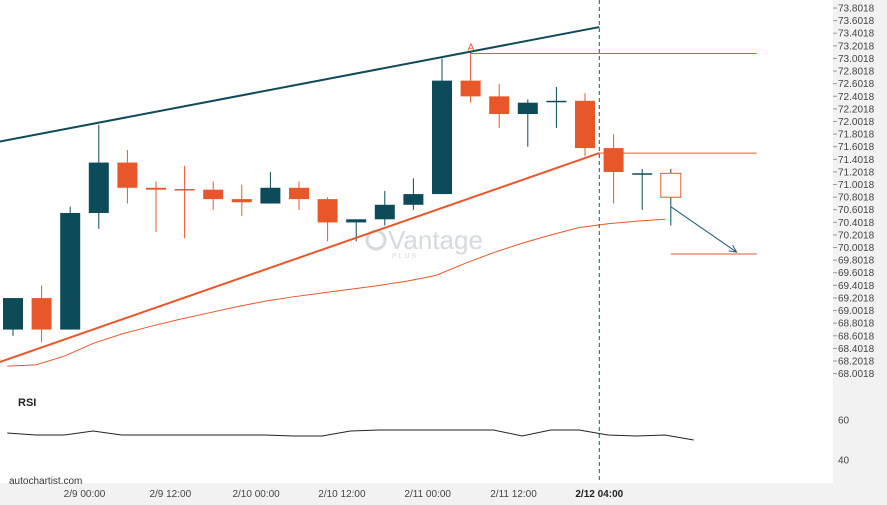 This screenshot has width=887, height=505. What do you see at coordinates (856, 185) in the screenshot?
I see `y-tick-label-14: 71.0018` at bounding box center [856, 185].